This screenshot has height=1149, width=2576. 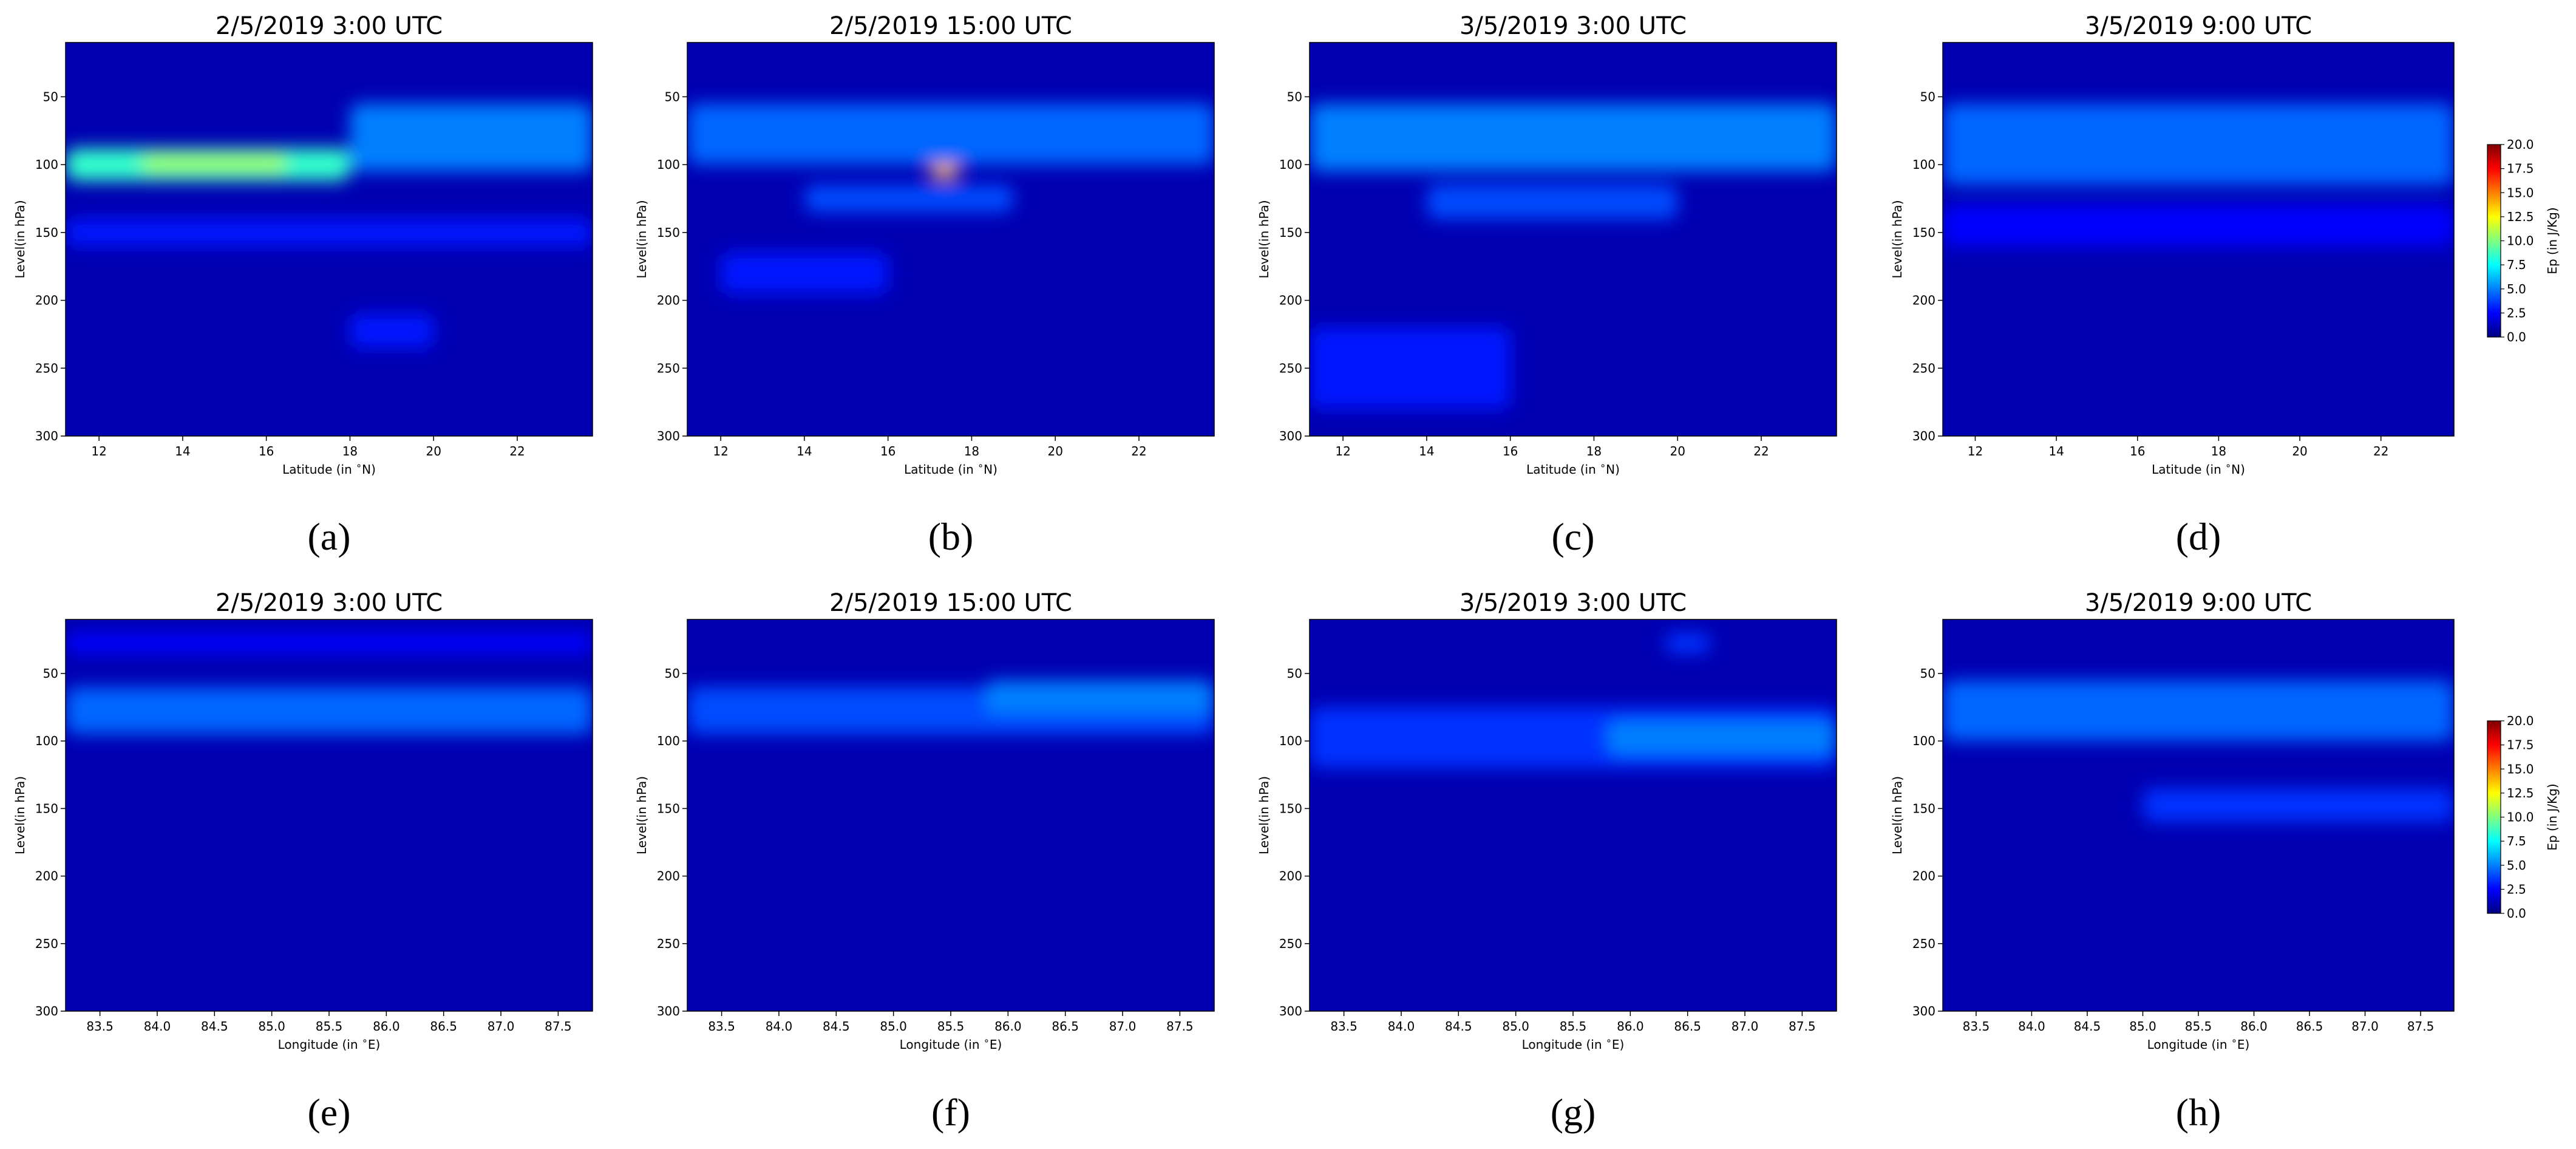 I want to click on colorbar-tick-label: 10.0, so click(x=2520, y=817).